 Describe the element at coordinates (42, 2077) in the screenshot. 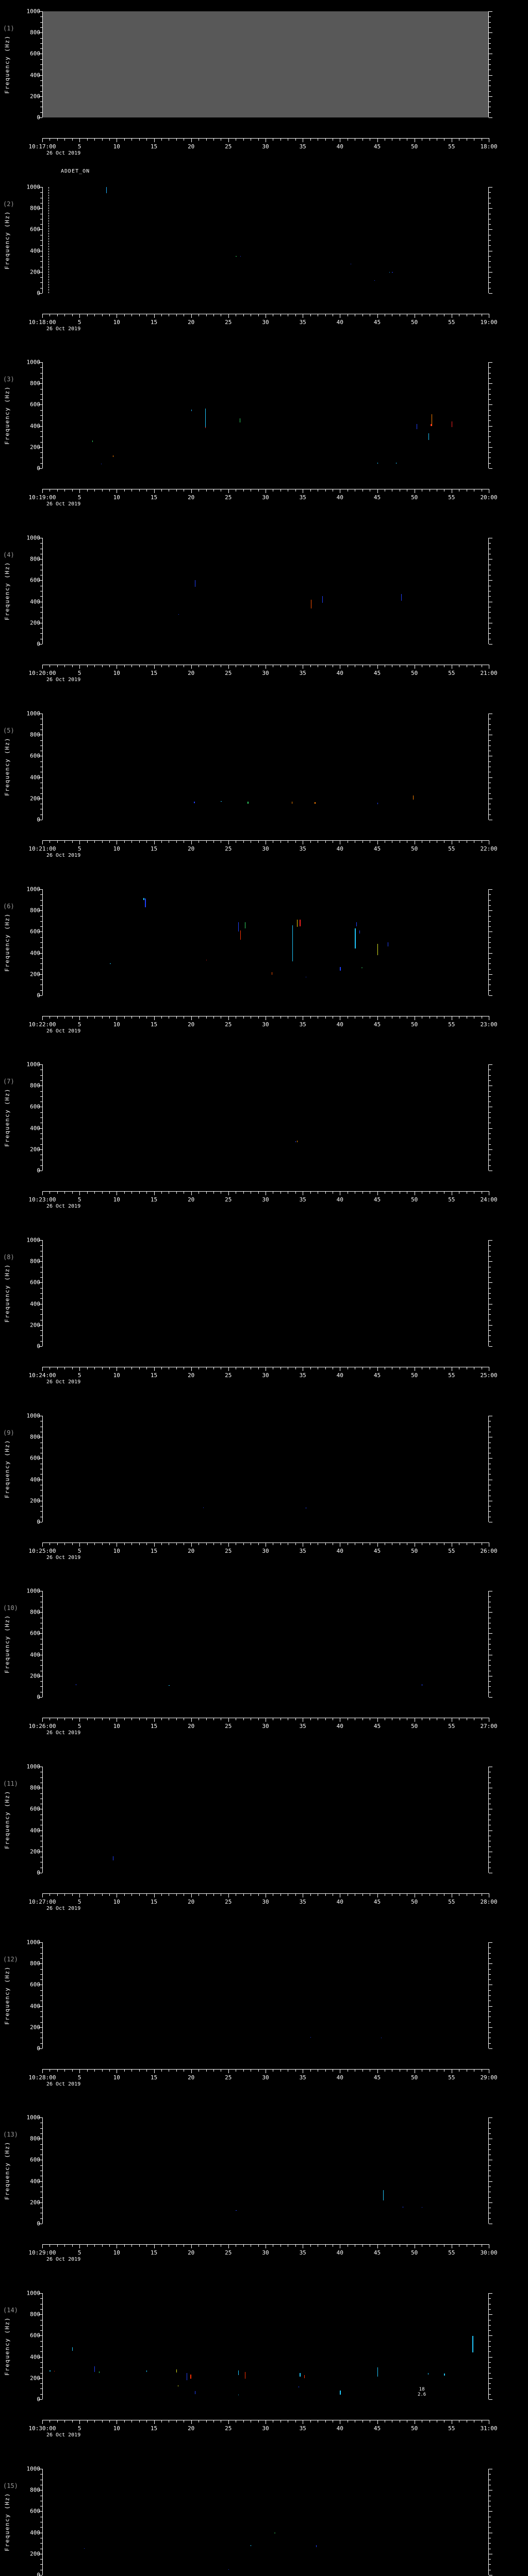

I see `x-tick-label: 10:28:00` at that location.